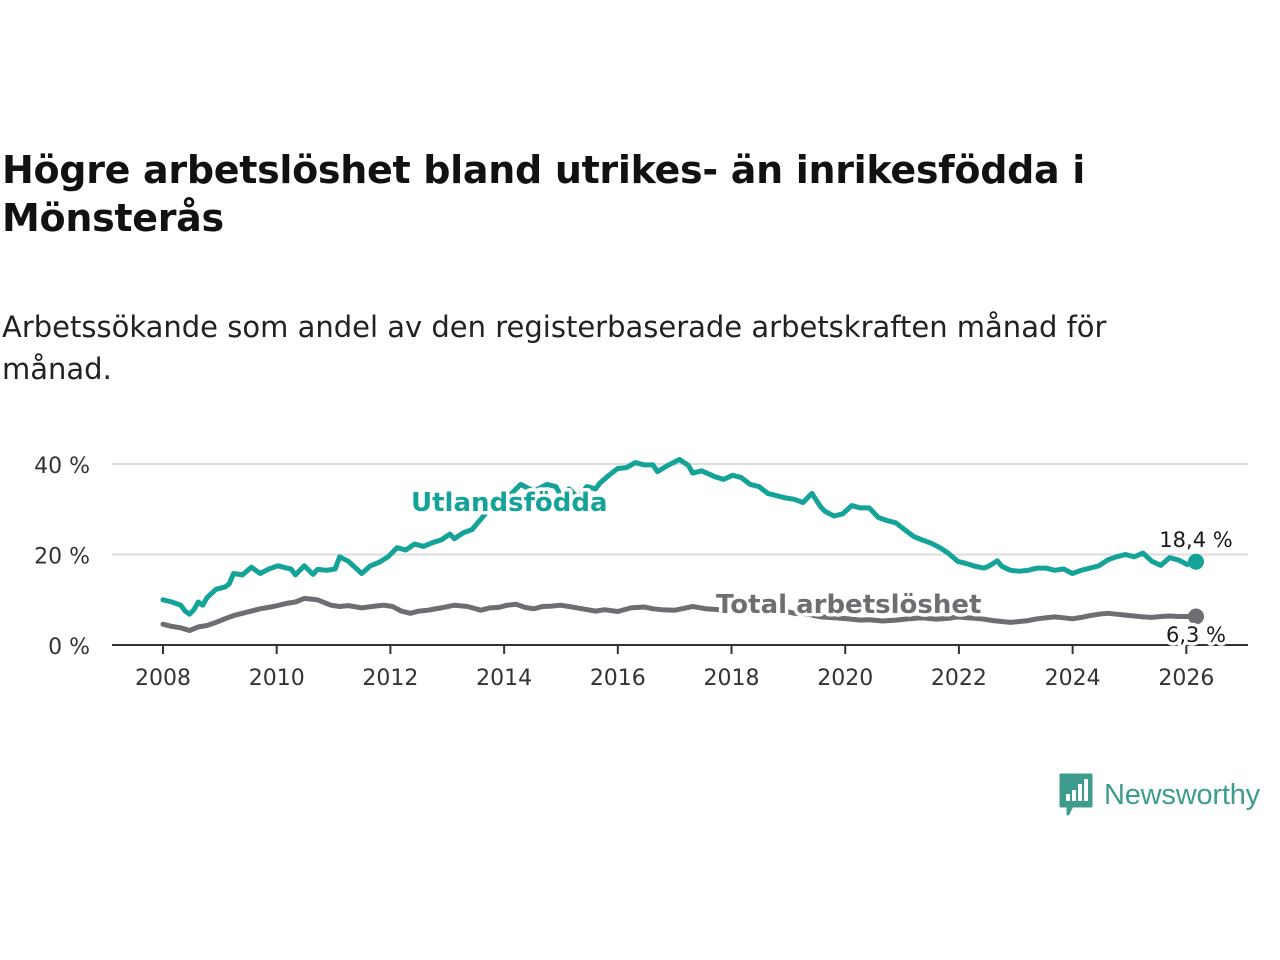 This screenshot has height=960, width=1280. I want to click on x-tick-label: 2008, so click(163, 678).